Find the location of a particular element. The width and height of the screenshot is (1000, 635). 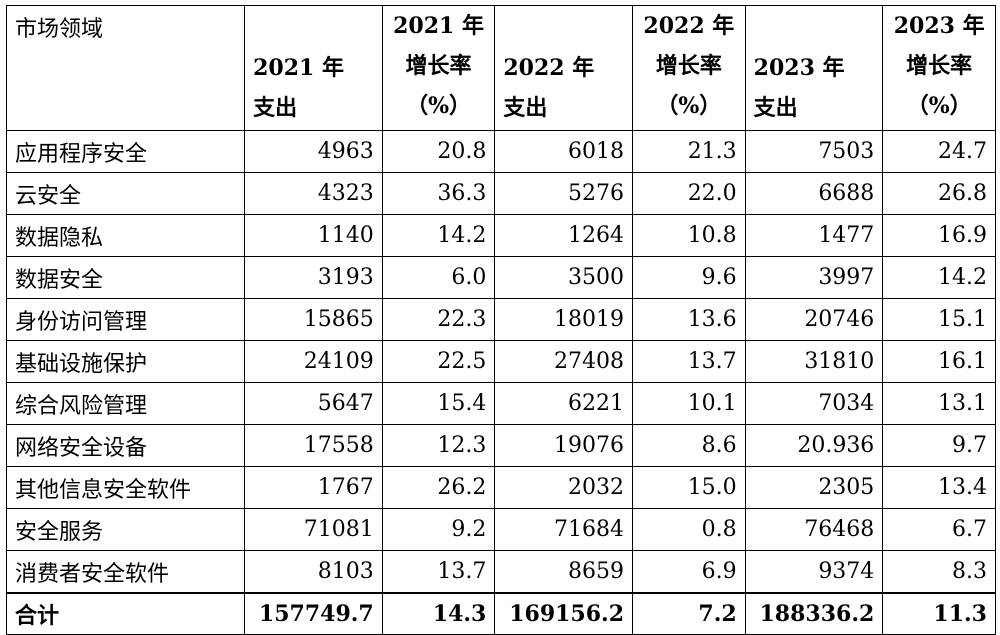

cell-growth-2022: 8.6 is located at coordinates (689, 445).